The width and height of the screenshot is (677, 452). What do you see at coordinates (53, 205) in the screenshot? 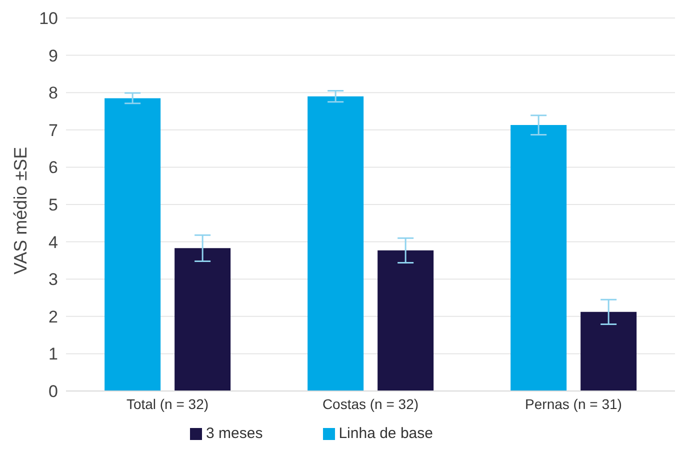
I see `y-tick-label: 5` at bounding box center [53, 205].